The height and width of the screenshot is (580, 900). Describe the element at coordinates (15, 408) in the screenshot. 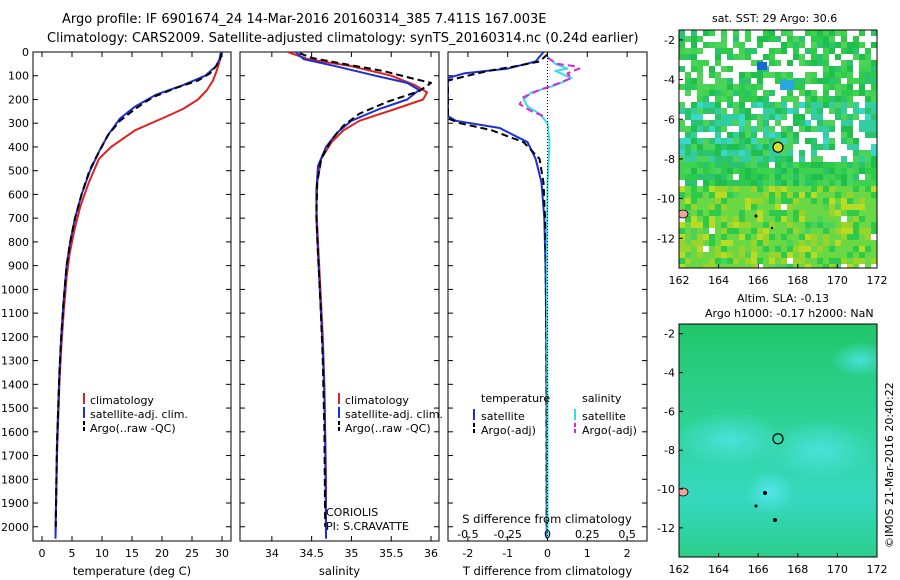

I see `y-tick-label: 1500` at that location.